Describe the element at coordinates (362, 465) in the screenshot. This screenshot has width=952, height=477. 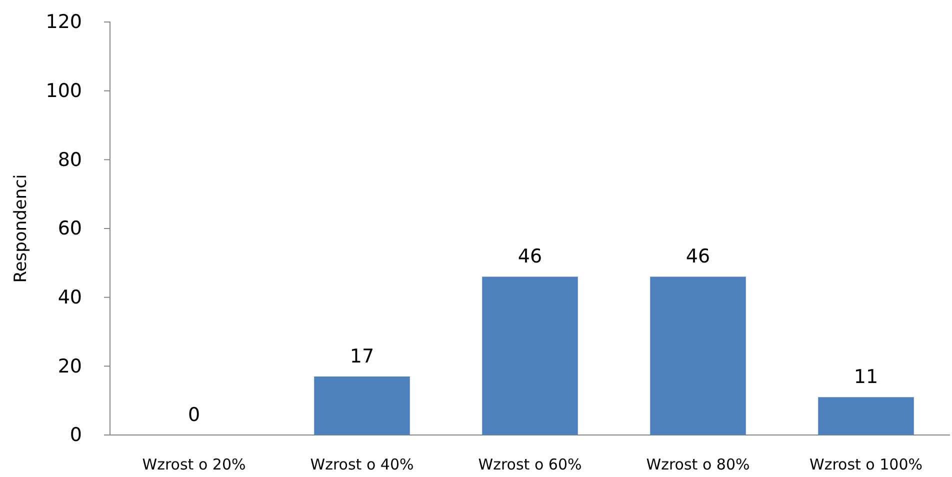
I see `x-tick-label: Wzrost o 40%` at that location.